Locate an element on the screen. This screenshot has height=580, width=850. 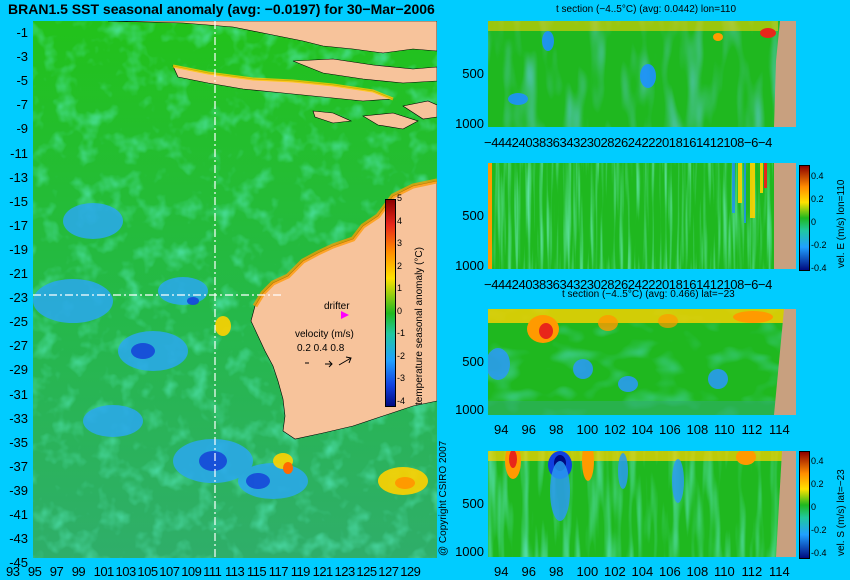
section2-colorbar-tick: -0.2 is located at coordinates (819, 245).